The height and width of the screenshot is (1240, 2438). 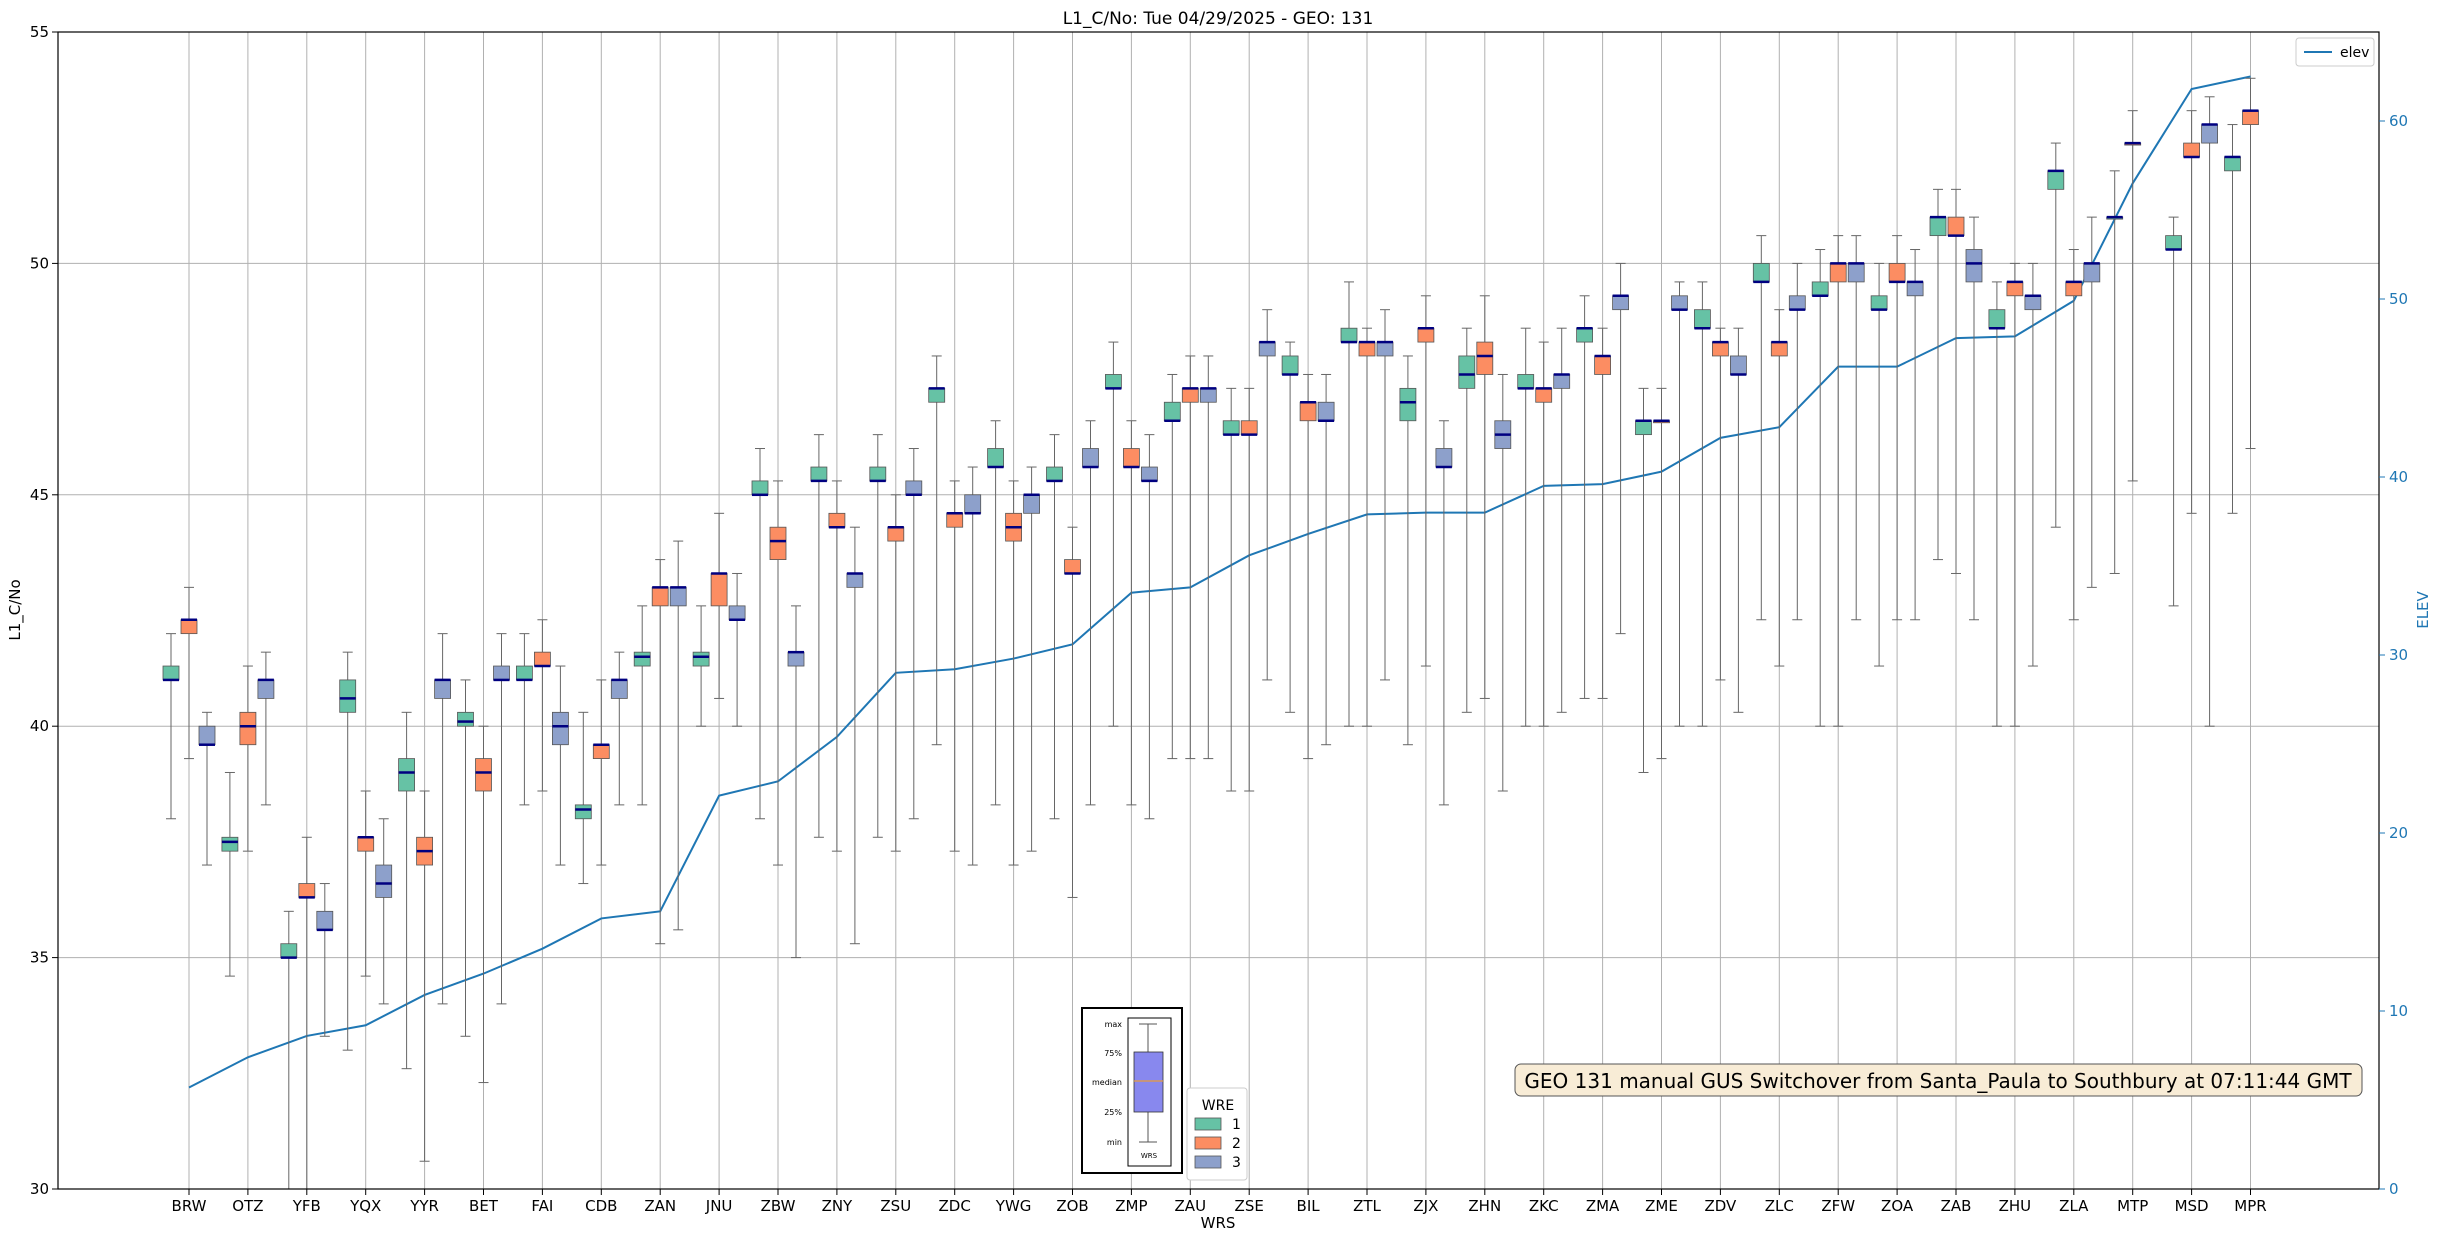 I want to click on x-axis-label: WRS, so click(x=1218, y=1223).